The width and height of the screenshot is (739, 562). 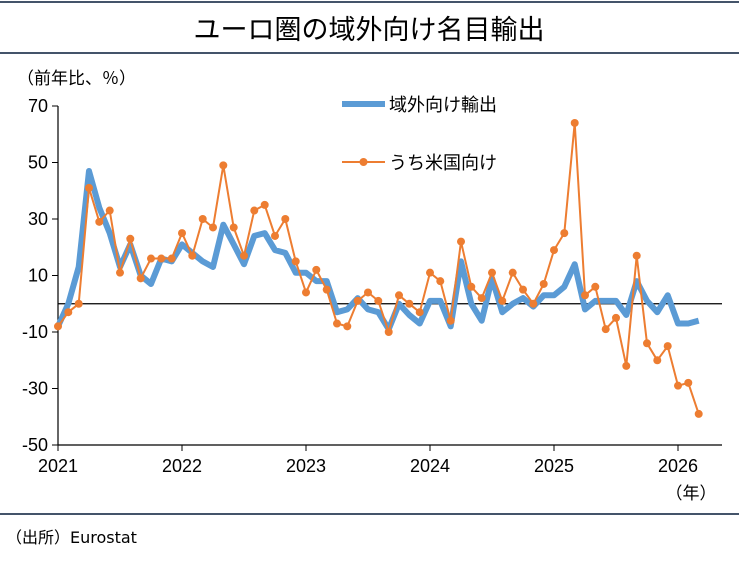 I want to click on source-note: （出所）Eurostat, so click(x=71, y=537).